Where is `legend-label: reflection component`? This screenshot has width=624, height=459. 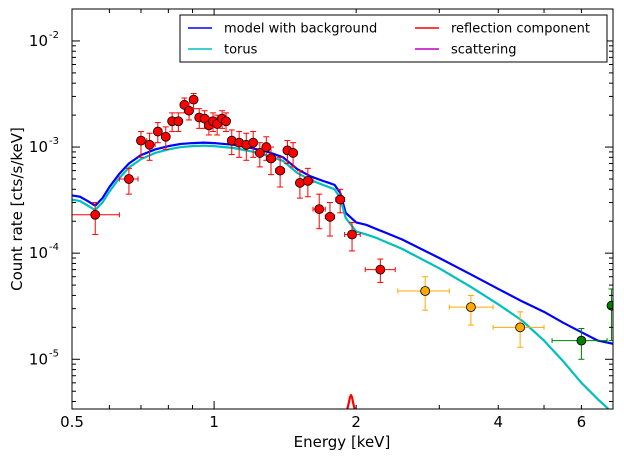
legend-label: reflection component is located at coordinates (520, 29).